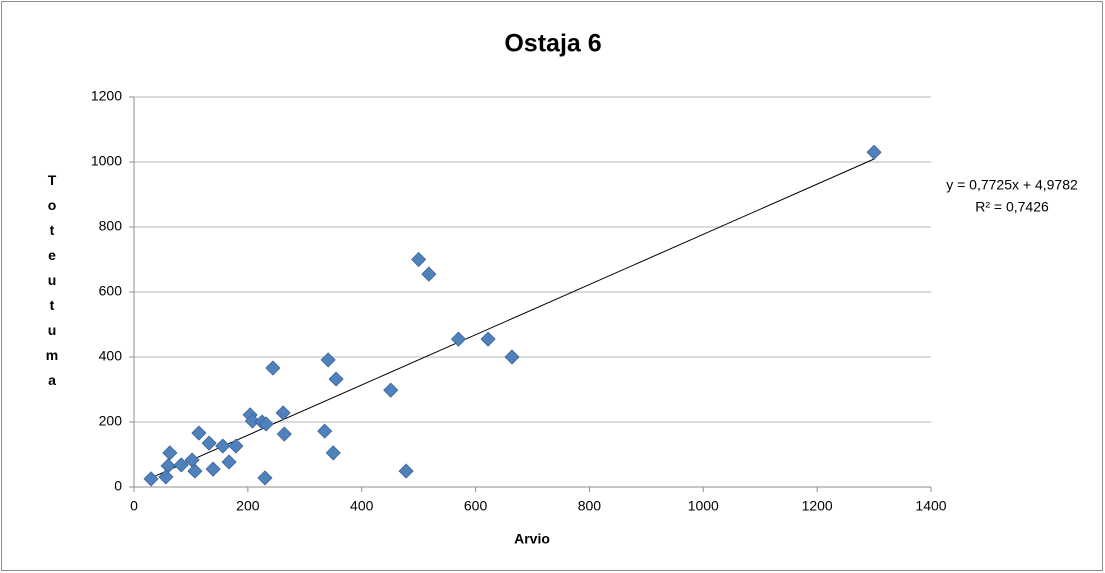 The image size is (1105, 573). Describe the element at coordinates (106, 96) in the screenshot. I see `y-tick-label: 1200` at that location.